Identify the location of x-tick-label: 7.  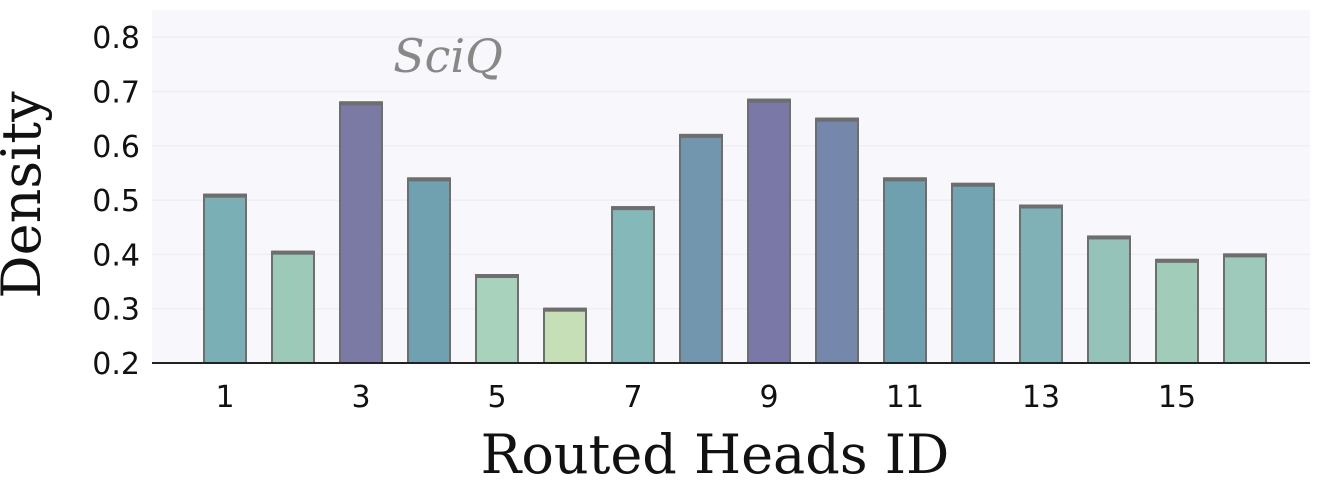
(632, 397).